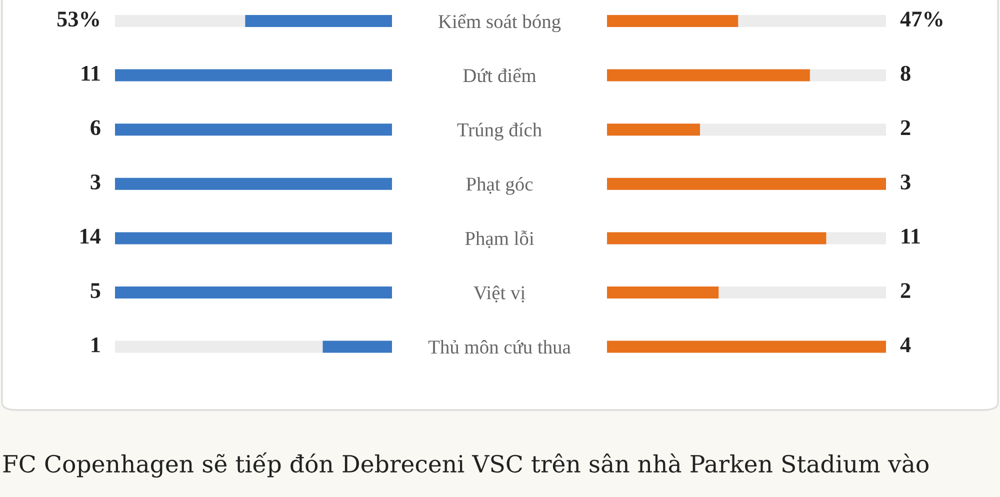  Describe the element at coordinates (499, 75) in the screenshot. I see `category-label: Dứt điểm` at that location.